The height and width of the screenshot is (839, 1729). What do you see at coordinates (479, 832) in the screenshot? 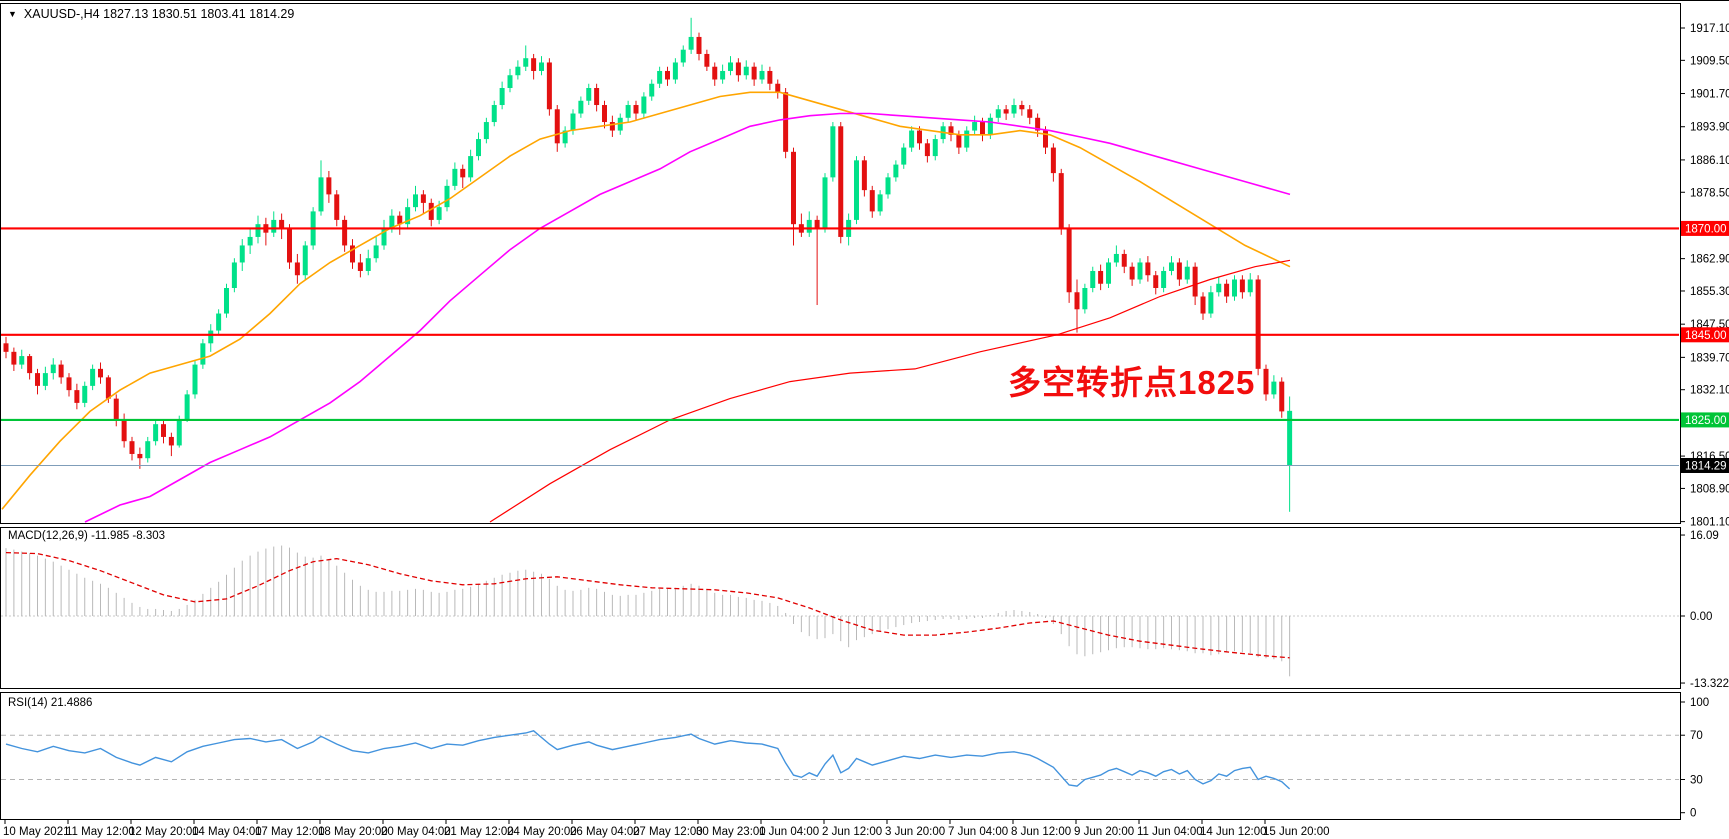
I see `time-axis-label: 21 May 12:00` at bounding box center [479, 832].